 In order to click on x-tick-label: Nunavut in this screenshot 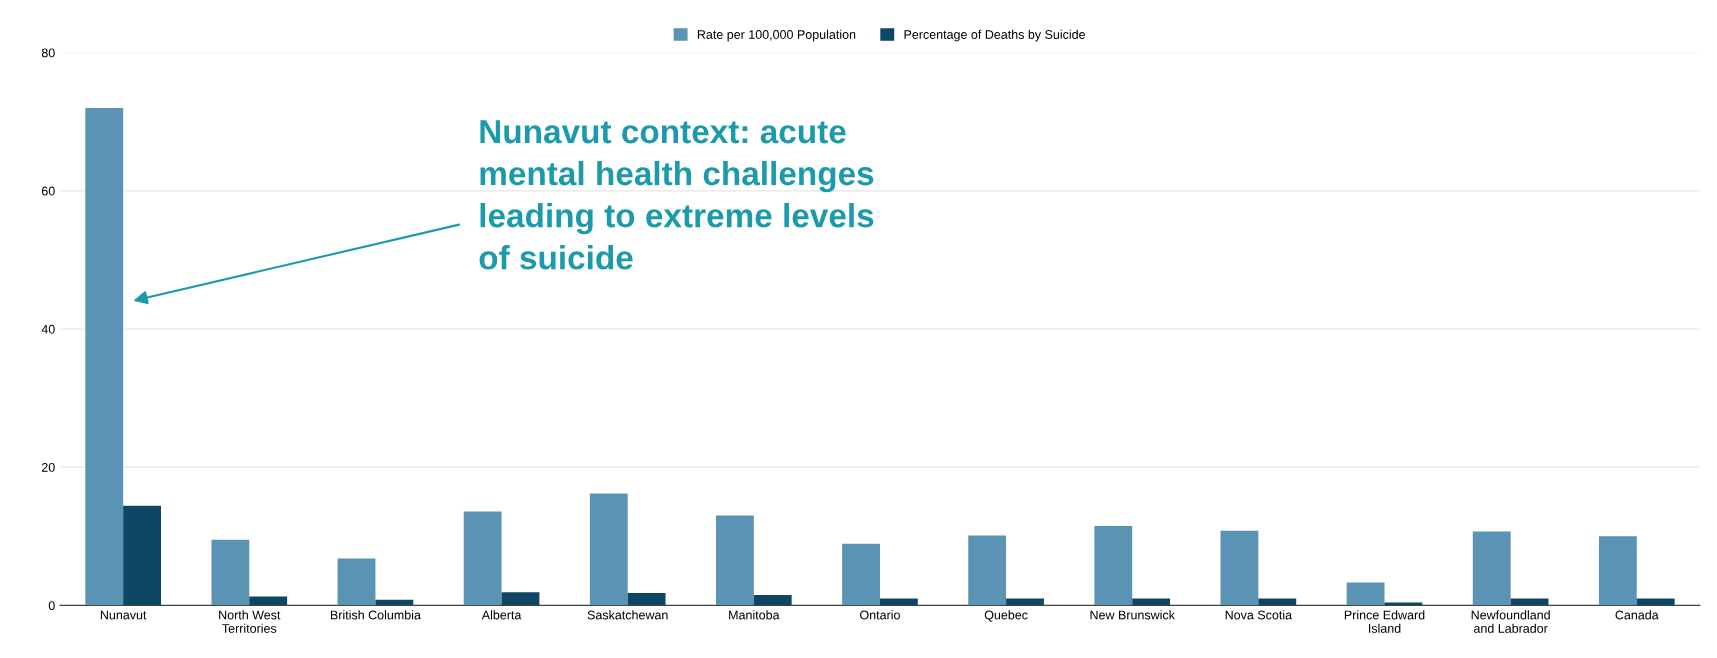, I will do `click(123, 615)`.